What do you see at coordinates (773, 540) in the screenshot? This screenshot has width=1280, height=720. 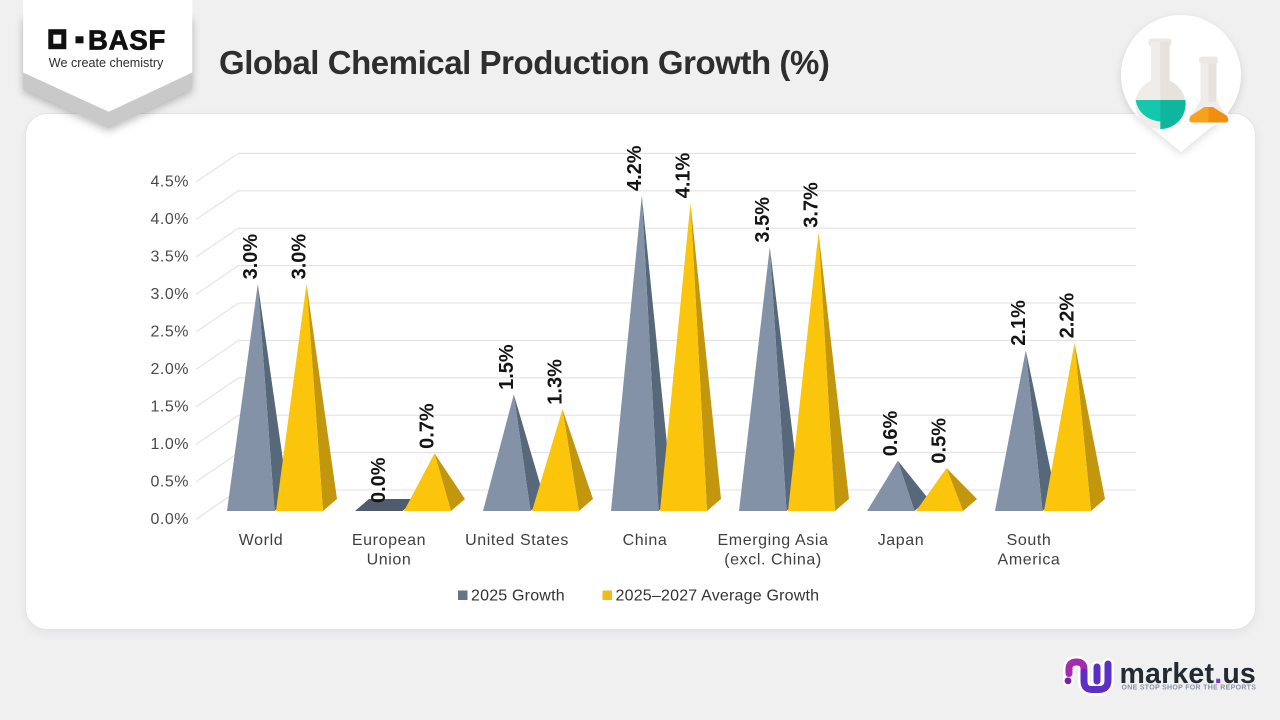 I see `svg-text: Emerging Asia` at bounding box center [773, 540].